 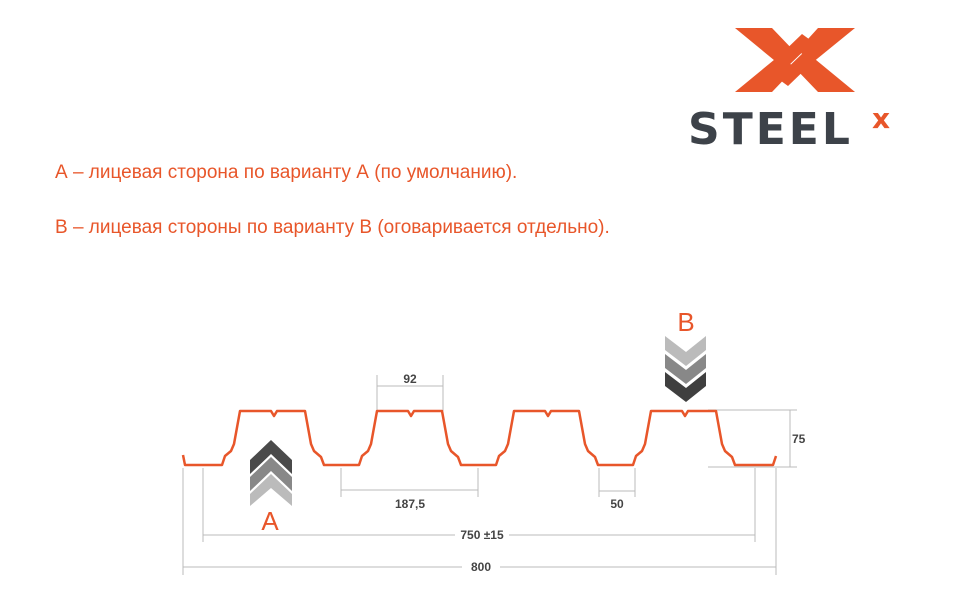 What do you see at coordinates (270, 521) in the screenshot?
I see `side-a-label: А` at bounding box center [270, 521].